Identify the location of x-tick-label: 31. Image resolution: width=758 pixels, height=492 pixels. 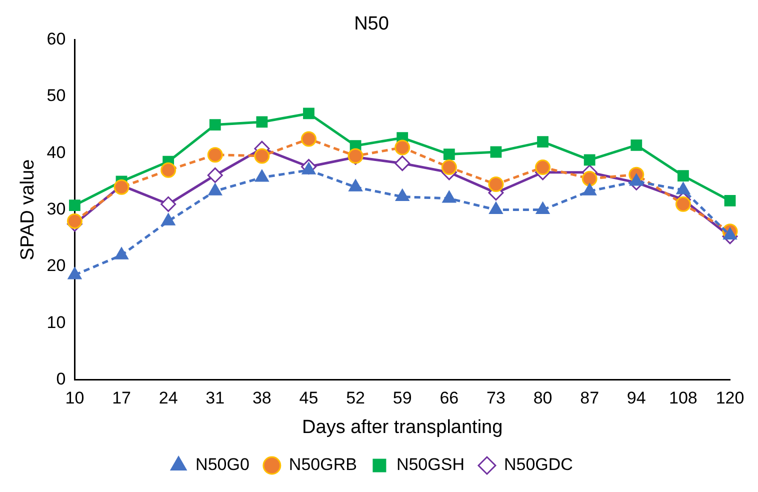
(215, 398).